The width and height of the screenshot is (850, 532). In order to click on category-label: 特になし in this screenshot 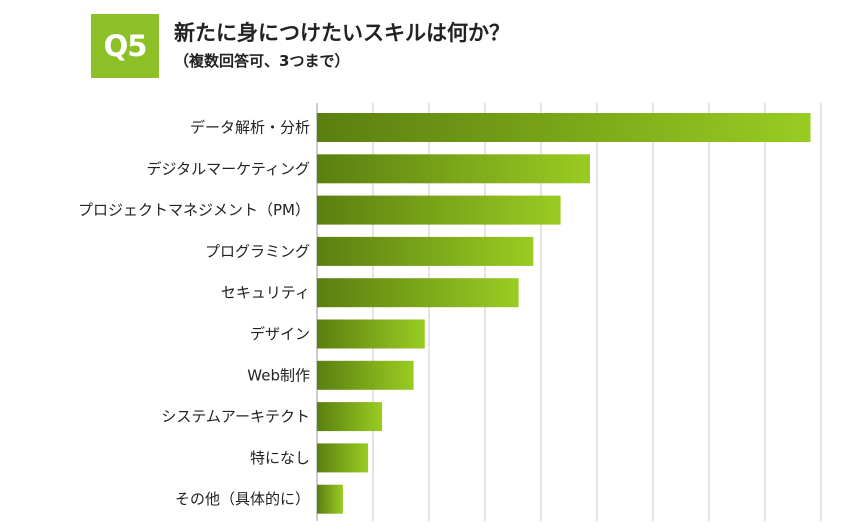, I will do `click(280, 458)`.